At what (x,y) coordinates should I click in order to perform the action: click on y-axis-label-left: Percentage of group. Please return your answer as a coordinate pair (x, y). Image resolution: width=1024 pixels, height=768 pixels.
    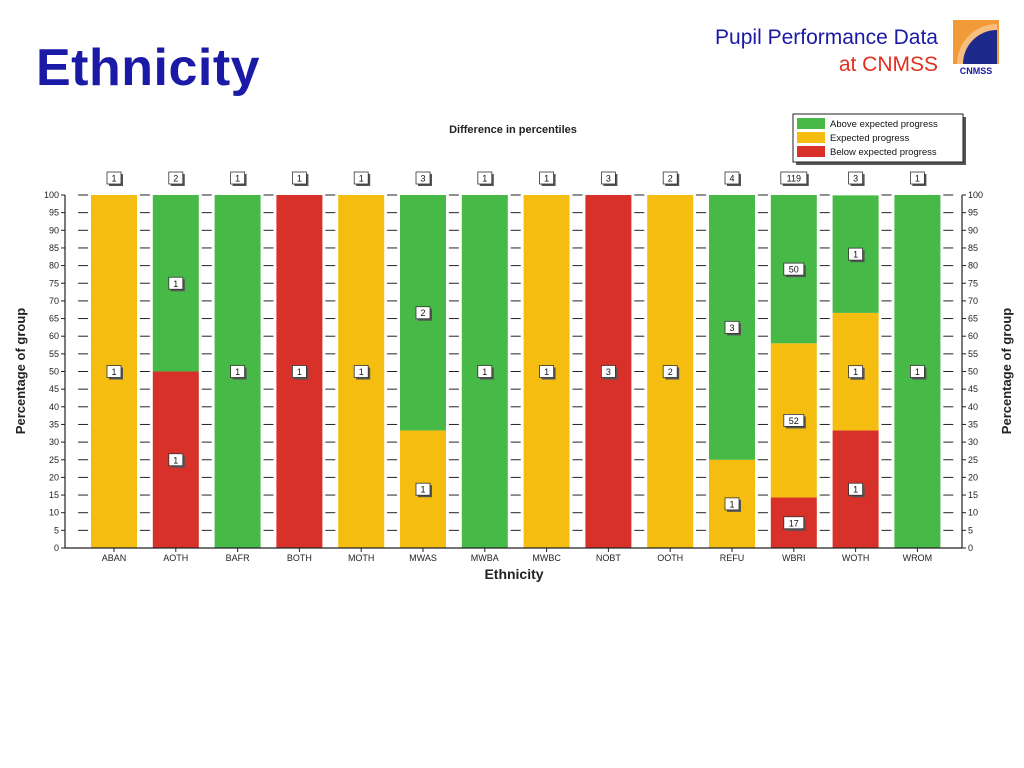
    Looking at the image, I should click on (20, 371).